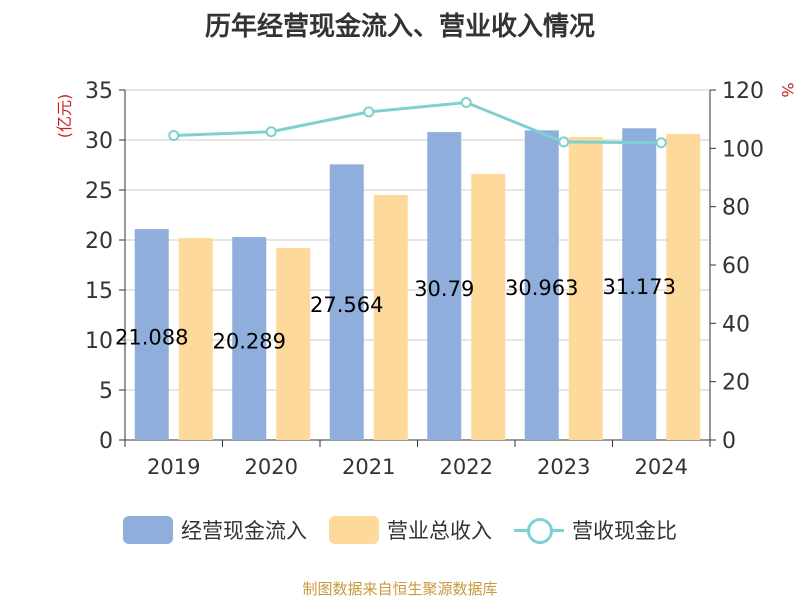 This screenshot has height=600, width=800. What do you see at coordinates (368, 467) in the screenshot?
I see `x-tick-label: 2021` at bounding box center [368, 467].